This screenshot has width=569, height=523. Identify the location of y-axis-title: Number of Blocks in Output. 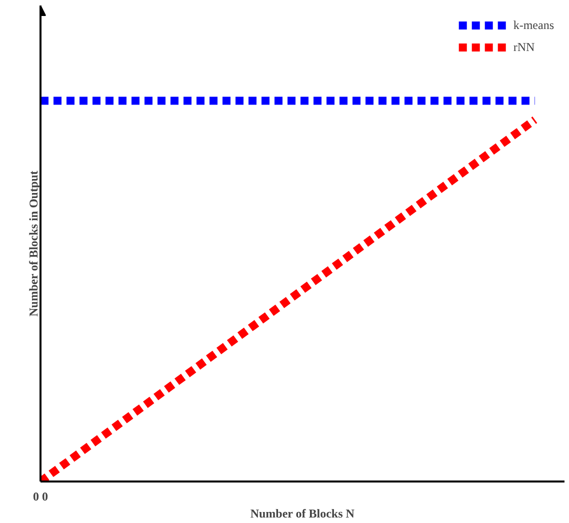
(33, 243).